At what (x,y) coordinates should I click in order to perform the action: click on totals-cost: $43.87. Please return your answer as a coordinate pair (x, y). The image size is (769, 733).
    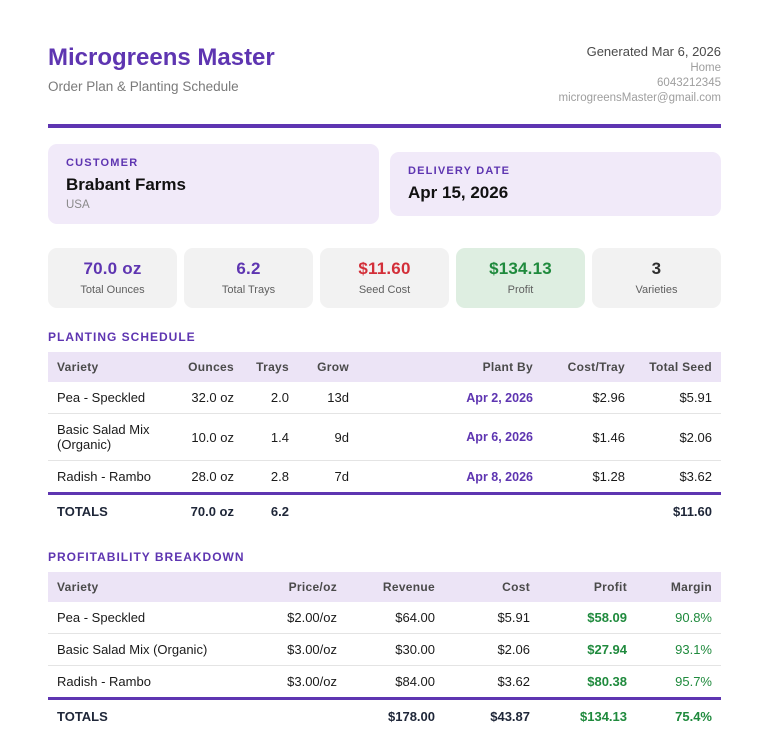
    Looking at the image, I should click on (491, 716).